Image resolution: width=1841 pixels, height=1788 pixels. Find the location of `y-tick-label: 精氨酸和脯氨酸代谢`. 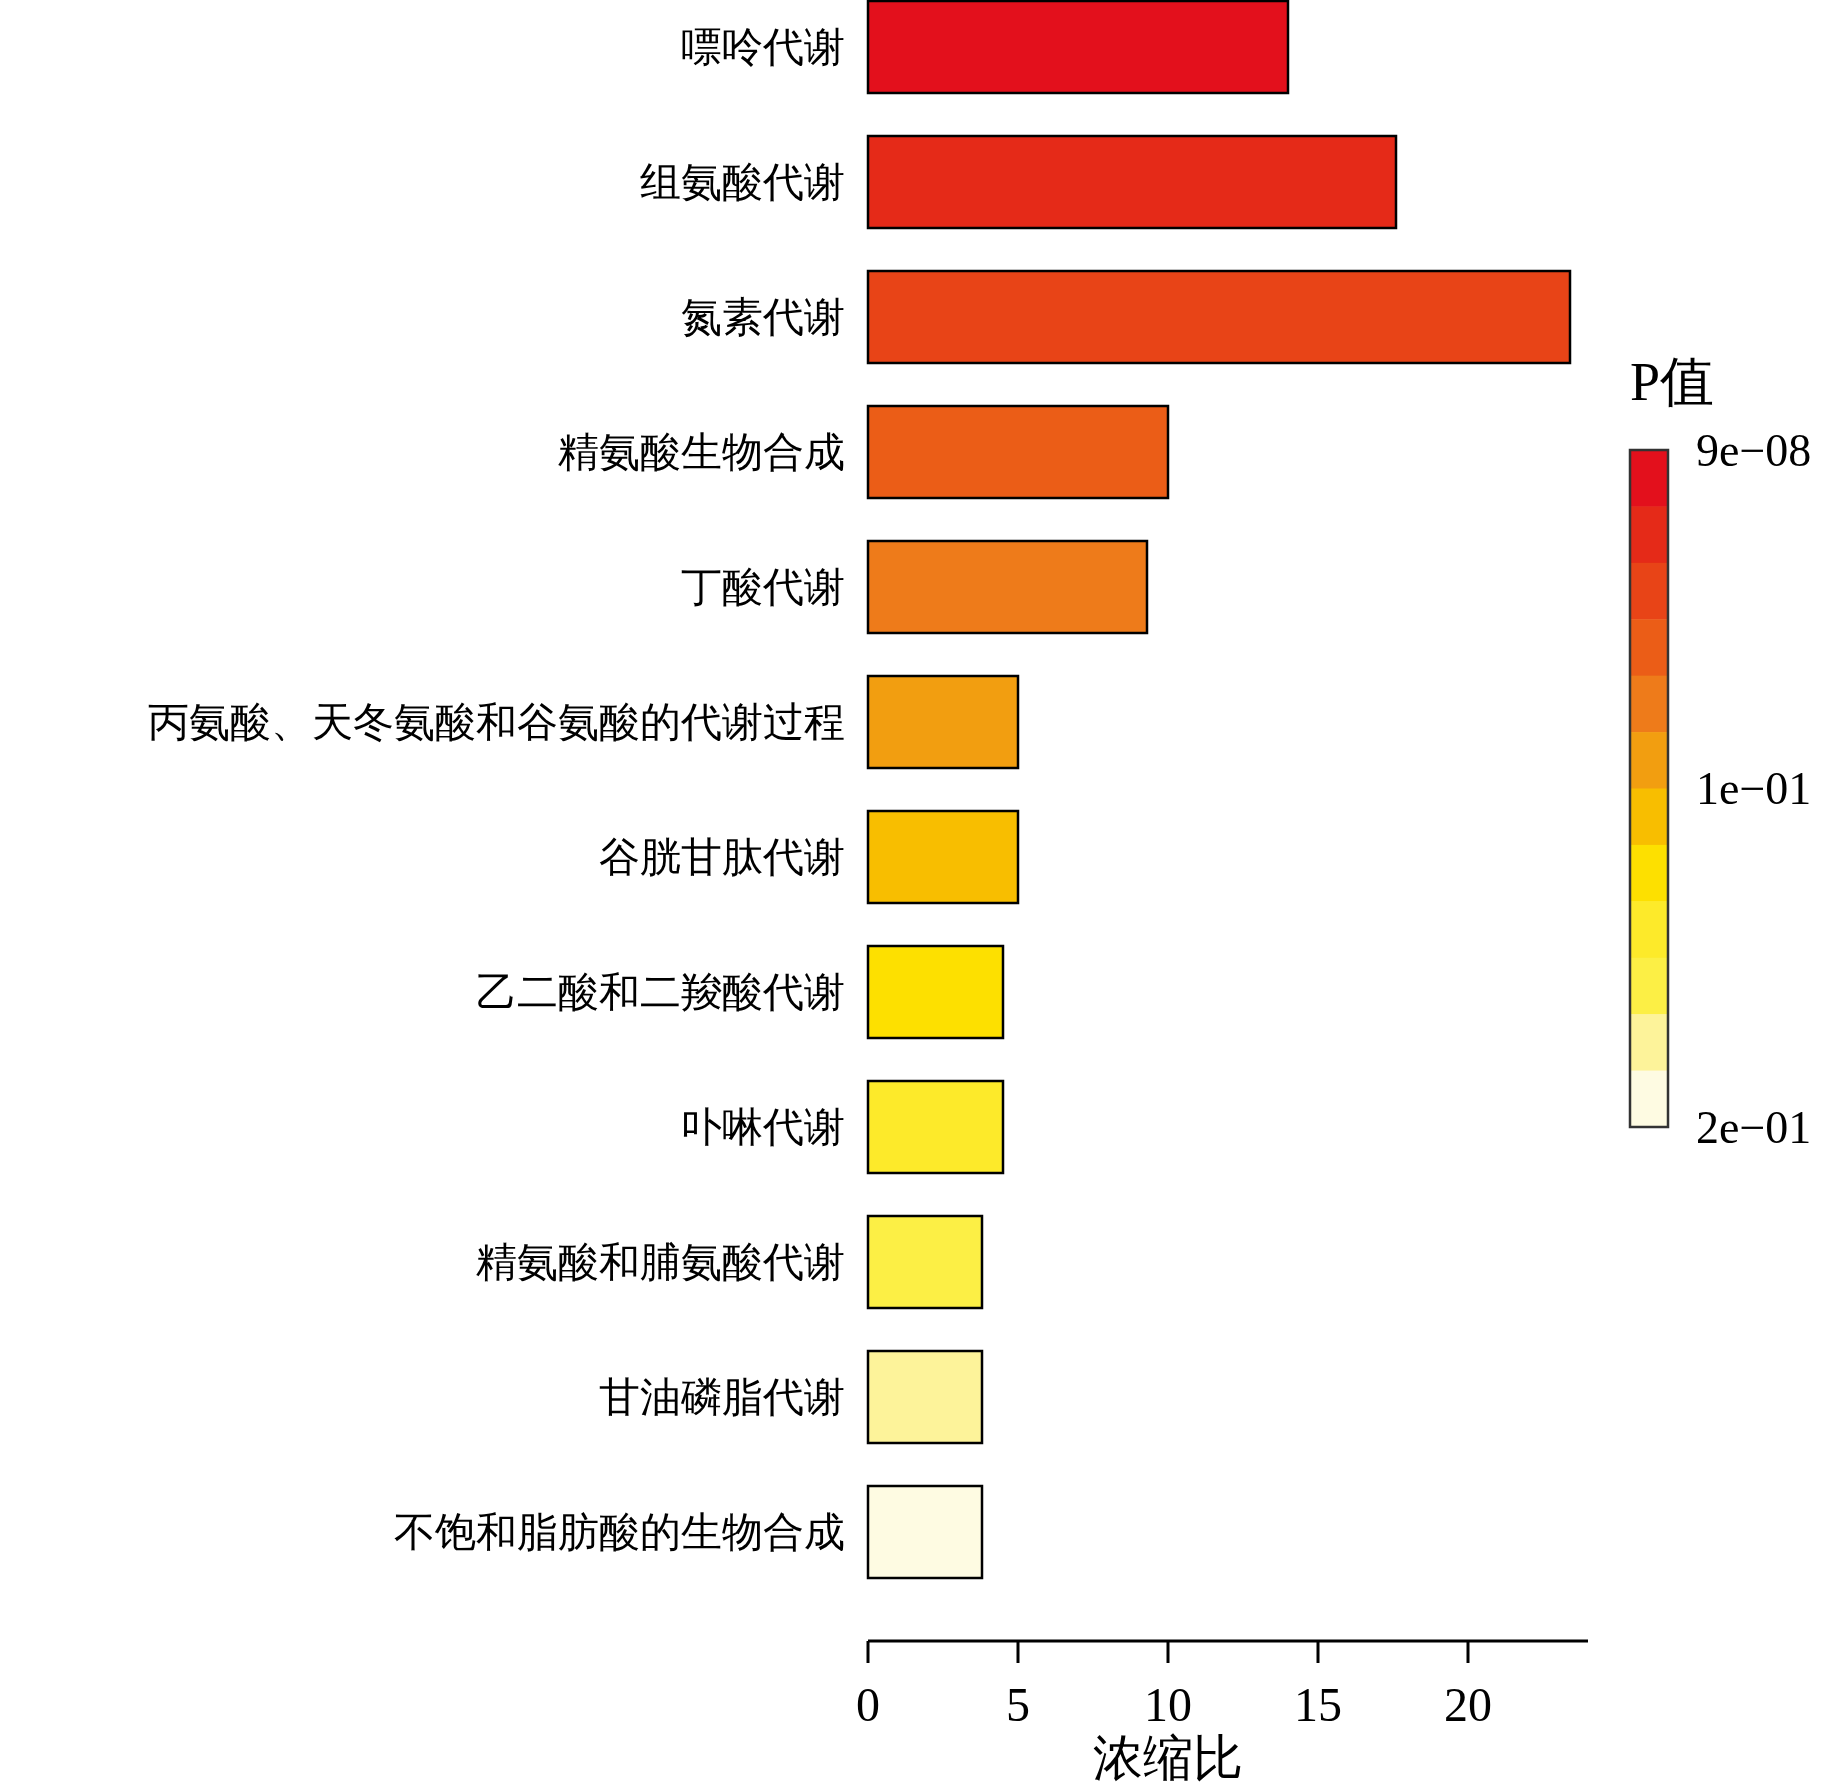

y-tick-label: 精氨酸和脯氨酸代谢 is located at coordinates (660, 1262).